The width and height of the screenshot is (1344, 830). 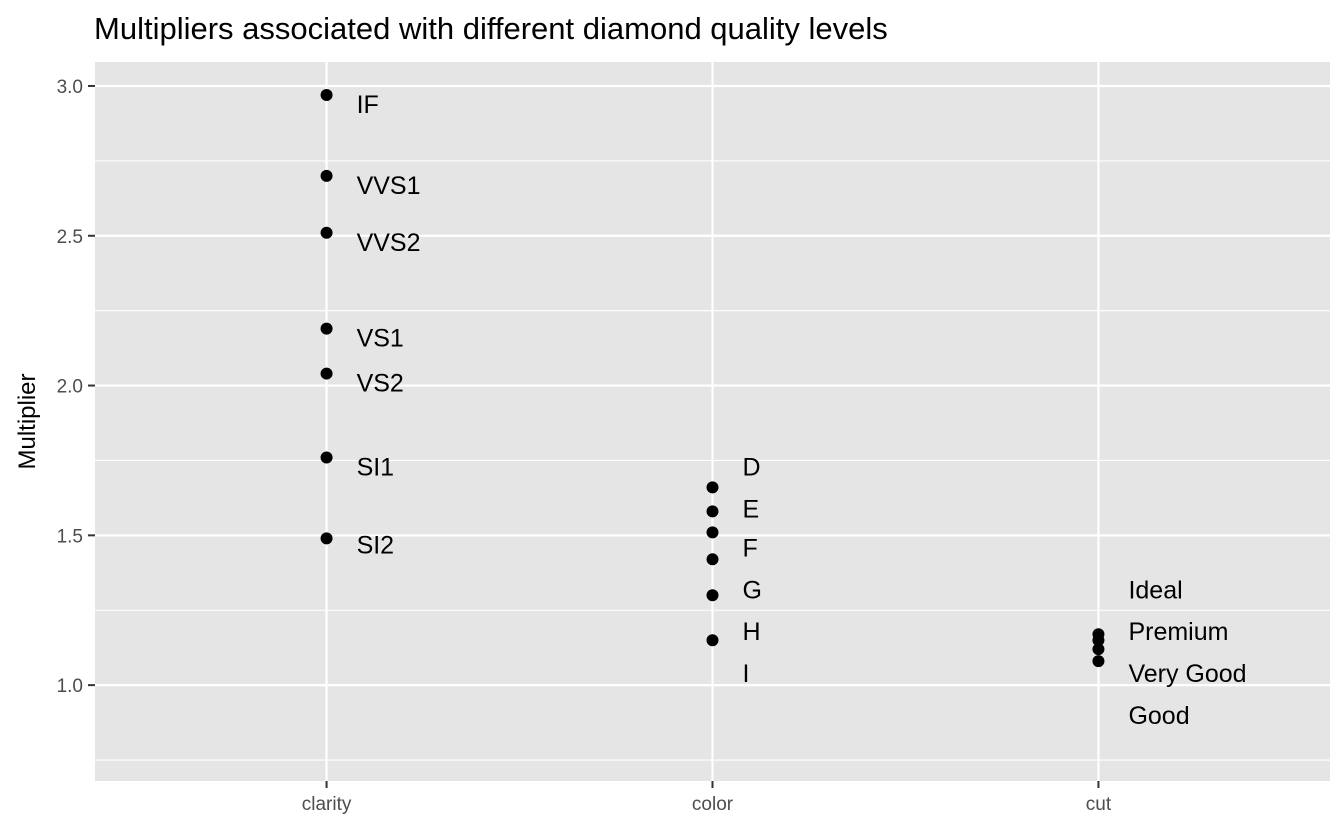 What do you see at coordinates (326, 457) in the screenshot?
I see `point-clarity-si1` at bounding box center [326, 457].